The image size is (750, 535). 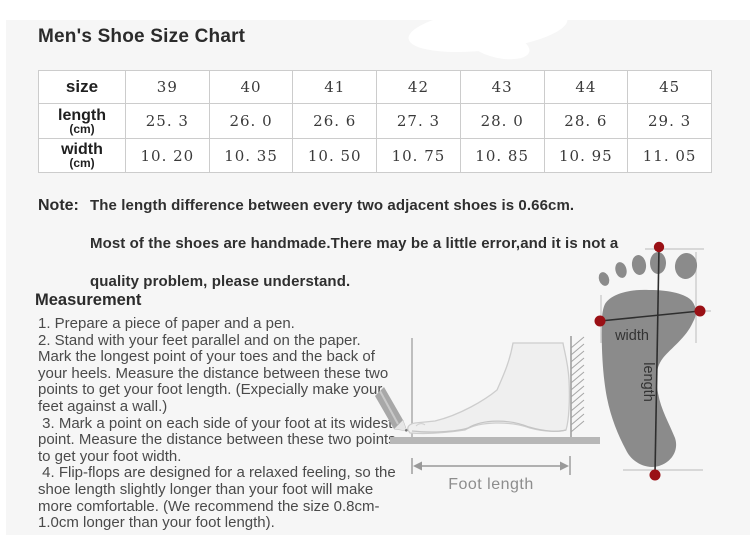 What do you see at coordinates (631, 336) in the screenshot?
I see `width-label: width` at bounding box center [631, 336].